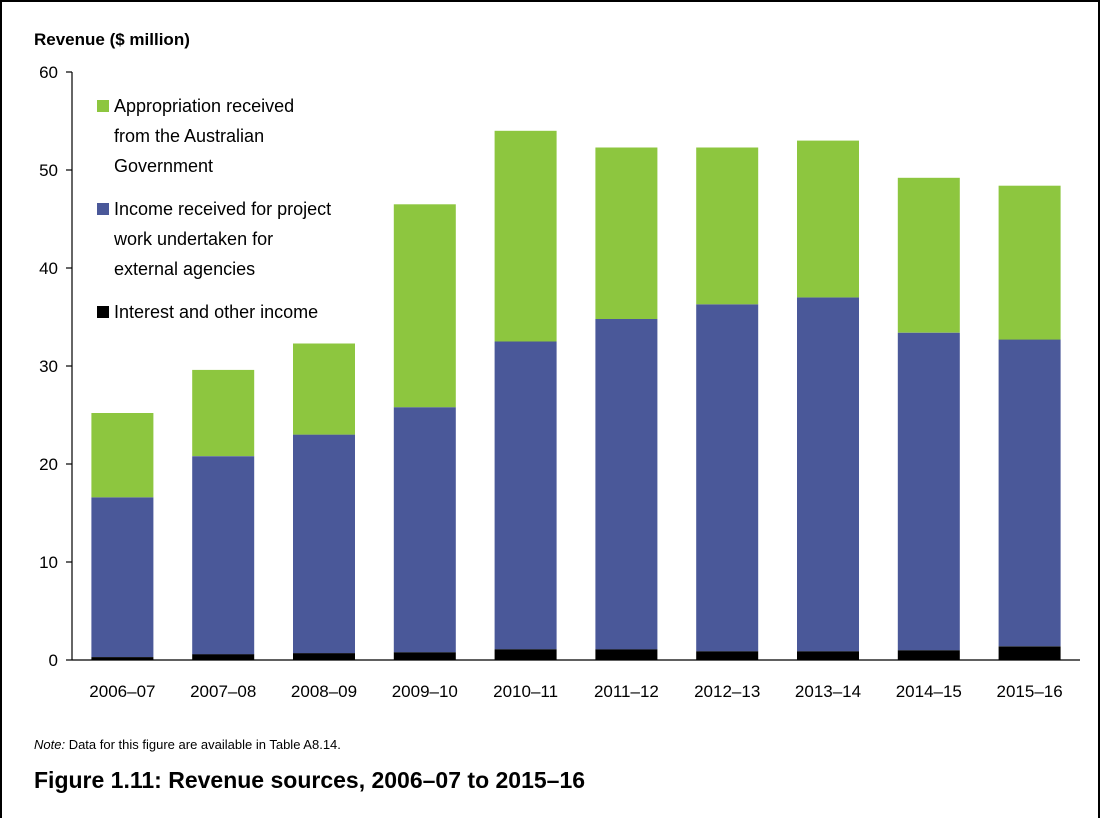 This screenshot has width=1100, height=818. Describe the element at coordinates (204, 106) in the screenshot. I see `legend-label-0-0: Appropriation received` at that location.